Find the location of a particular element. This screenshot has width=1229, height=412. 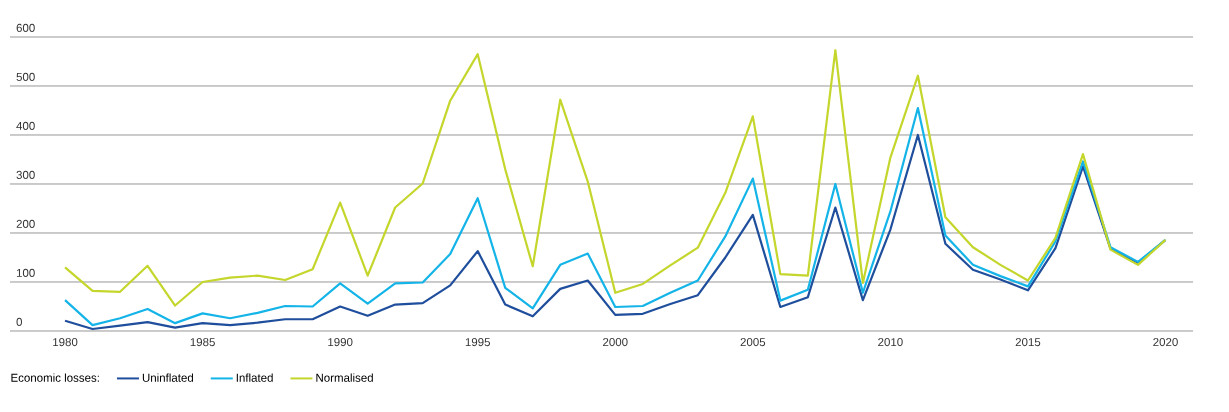

y-tick-label: 300 is located at coordinates (25, 174).